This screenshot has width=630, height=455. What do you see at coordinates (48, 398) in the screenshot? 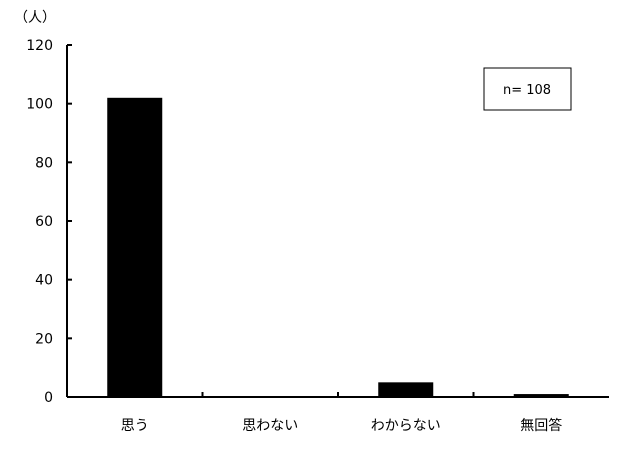
I see `y-tick-label: 0` at bounding box center [48, 398].